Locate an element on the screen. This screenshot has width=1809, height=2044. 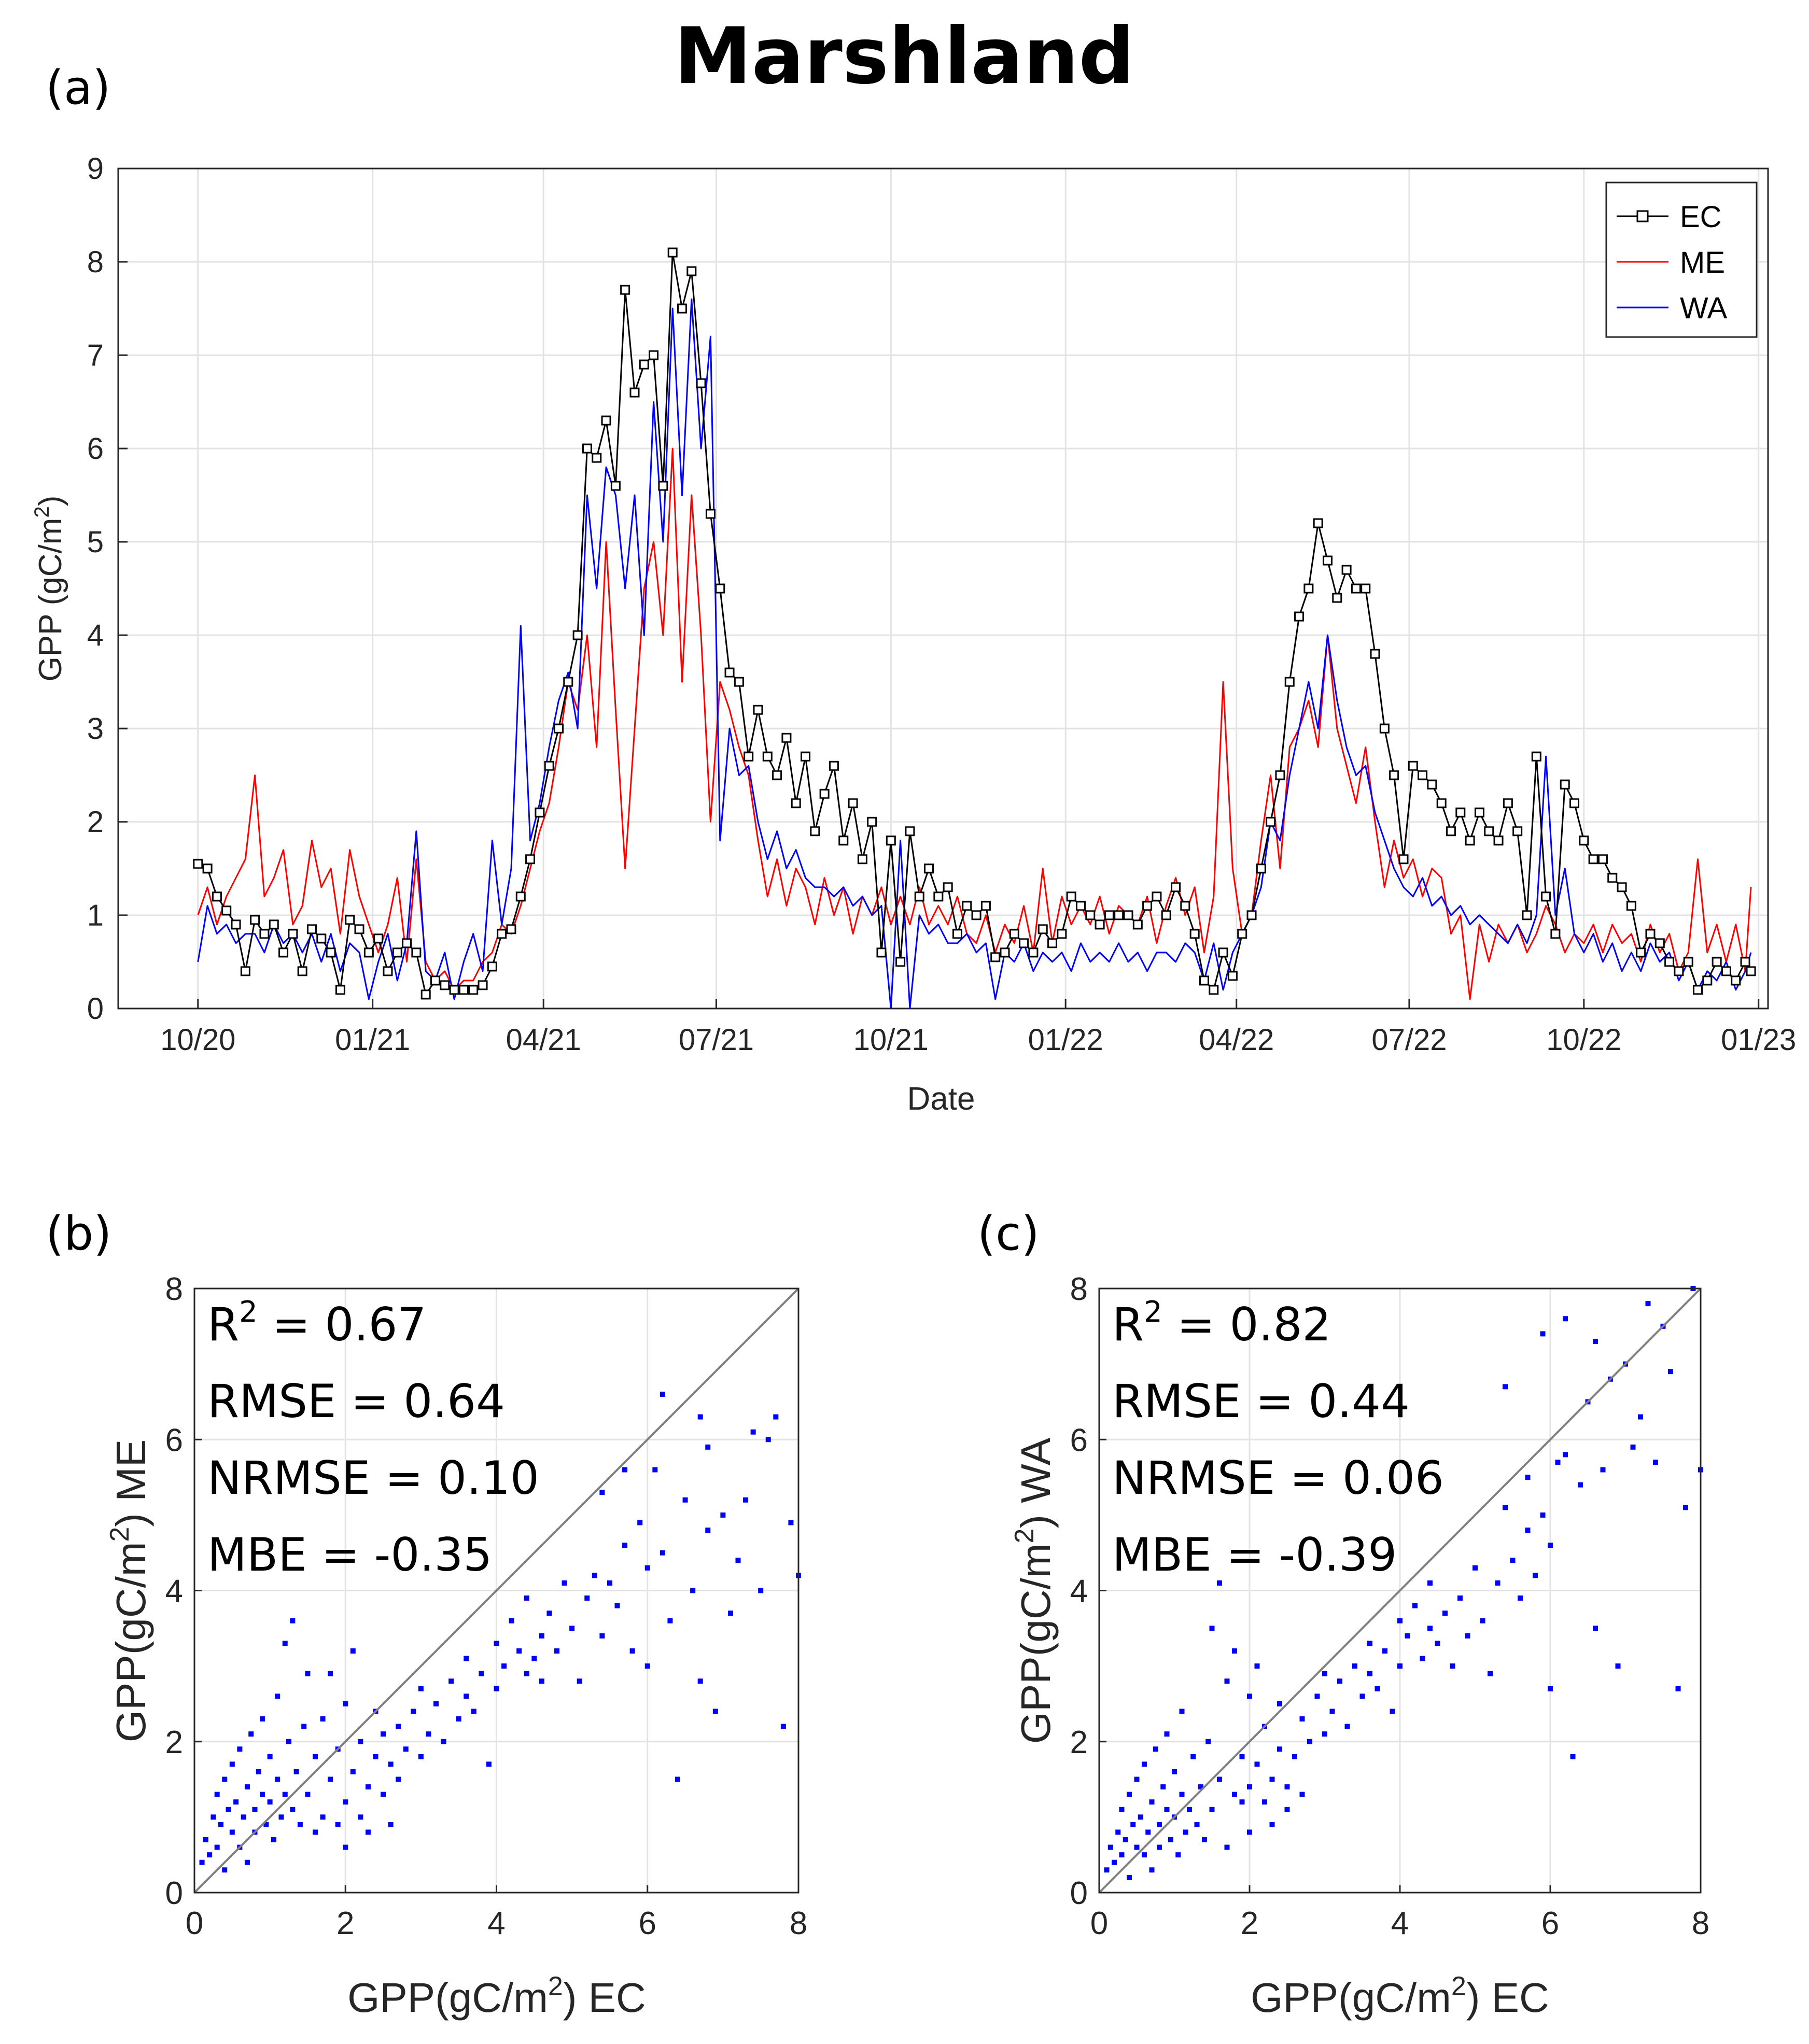
legend-box is located at coordinates (1681, 259).